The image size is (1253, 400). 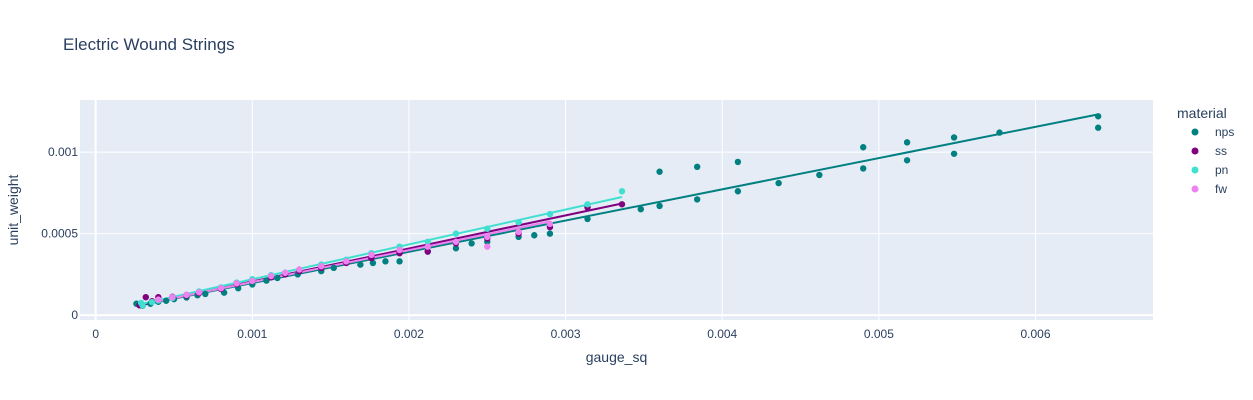 What do you see at coordinates (13, 209) in the screenshot?
I see `y-axis-title: unit_weight` at bounding box center [13, 209].